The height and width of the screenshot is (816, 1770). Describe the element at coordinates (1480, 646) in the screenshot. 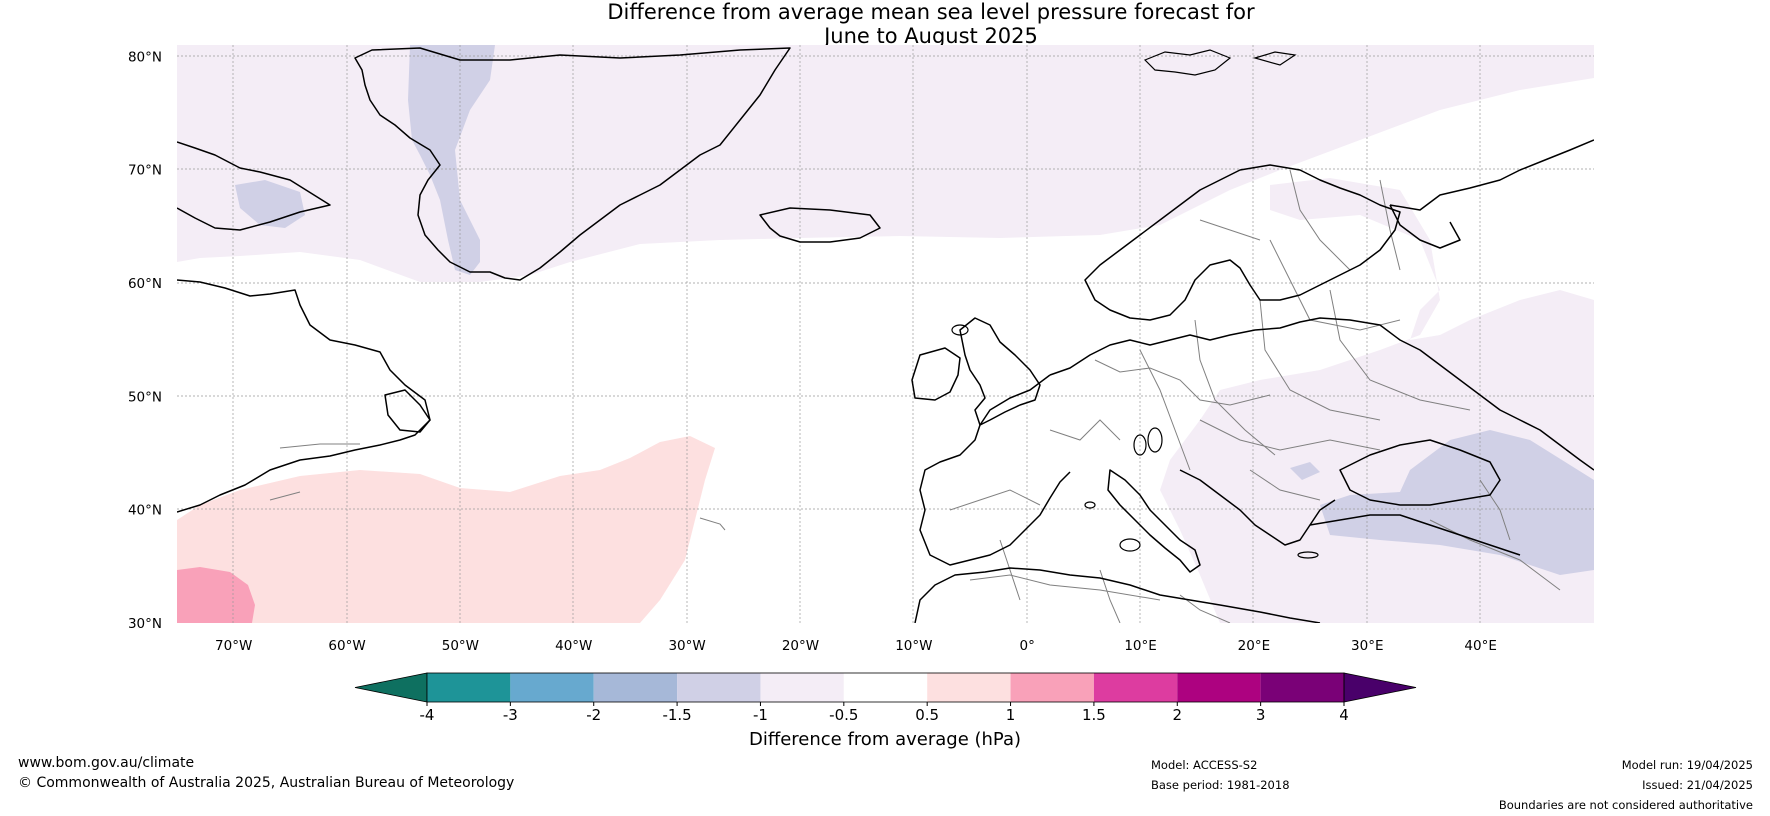

I see `lon-tick-label: 40°E` at that location.